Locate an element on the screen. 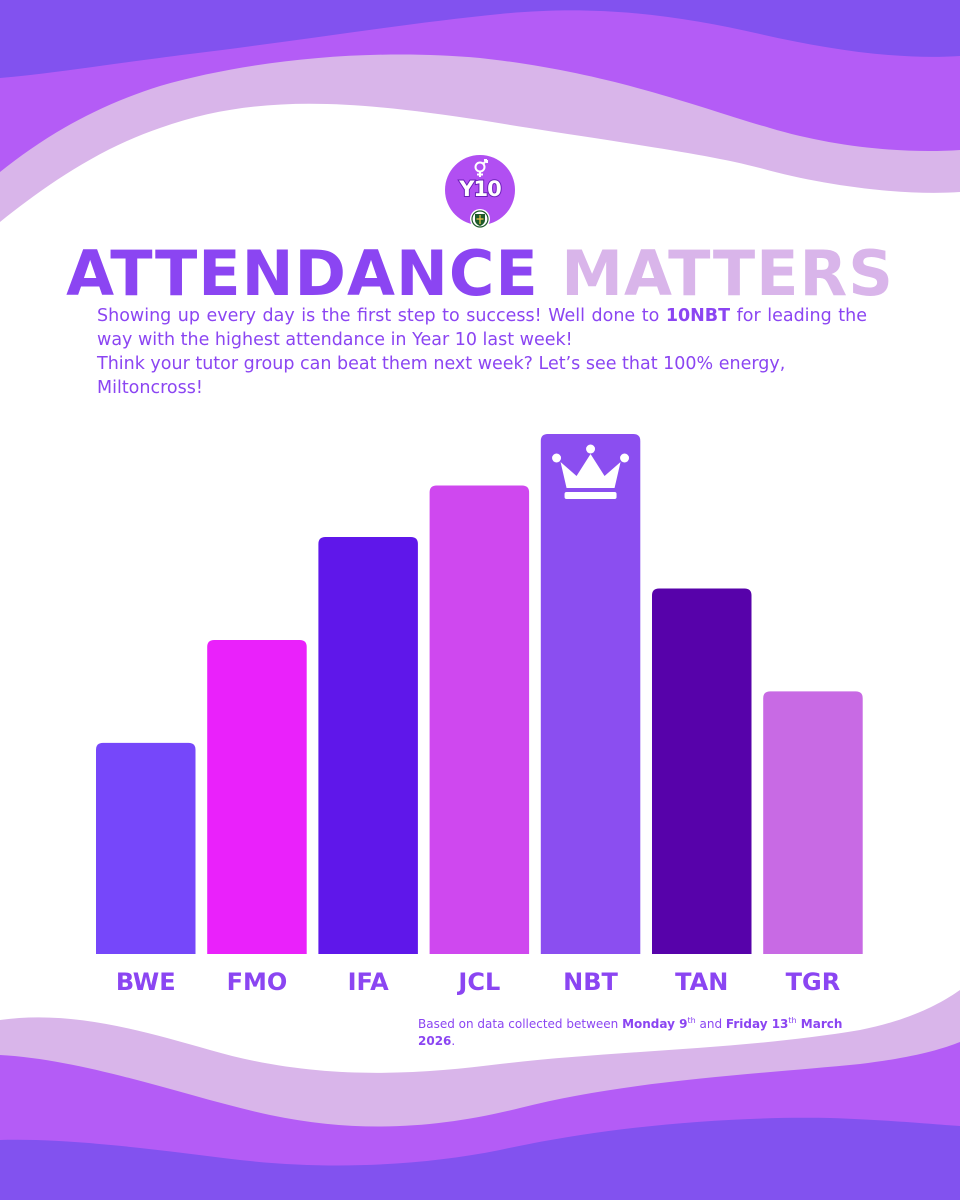  badge-label: Y10 is located at coordinates (480, 189).